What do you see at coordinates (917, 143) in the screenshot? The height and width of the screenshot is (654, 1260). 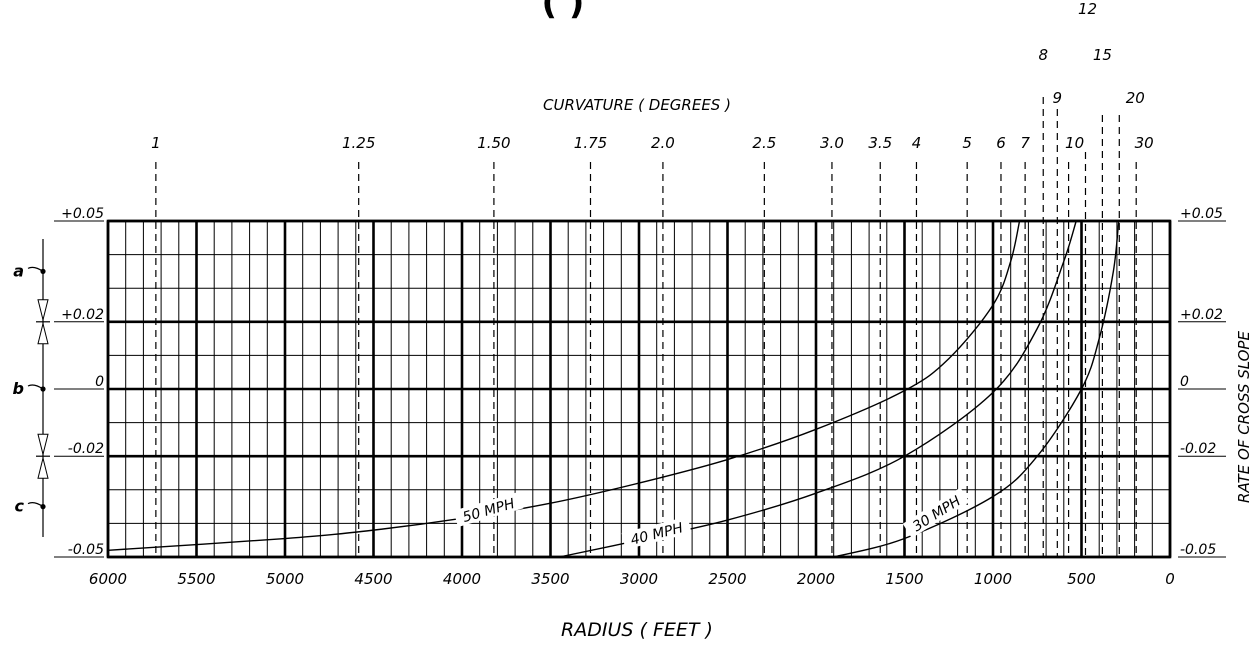 I see `curvature-tick-label: 4` at bounding box center [917, 143].